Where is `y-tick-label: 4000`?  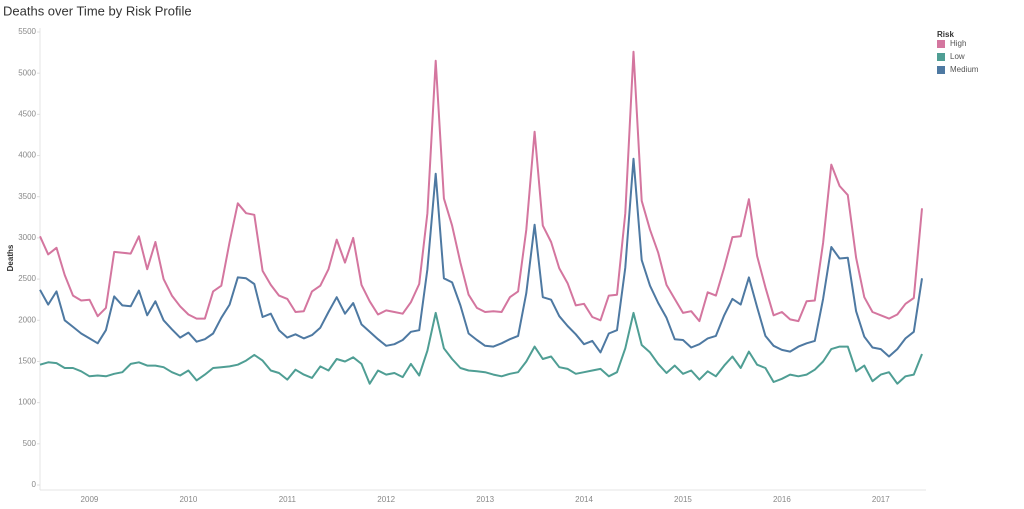 y-tick-label: 4000 is located at coordinates (27, 155).